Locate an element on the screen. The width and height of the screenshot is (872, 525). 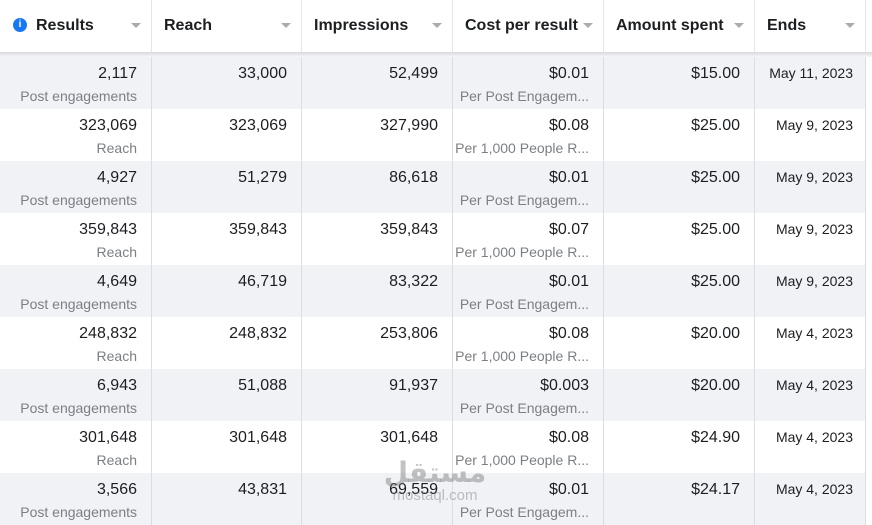
results-cell: 4,649 Post engagements is located at coordinates (76, 291).